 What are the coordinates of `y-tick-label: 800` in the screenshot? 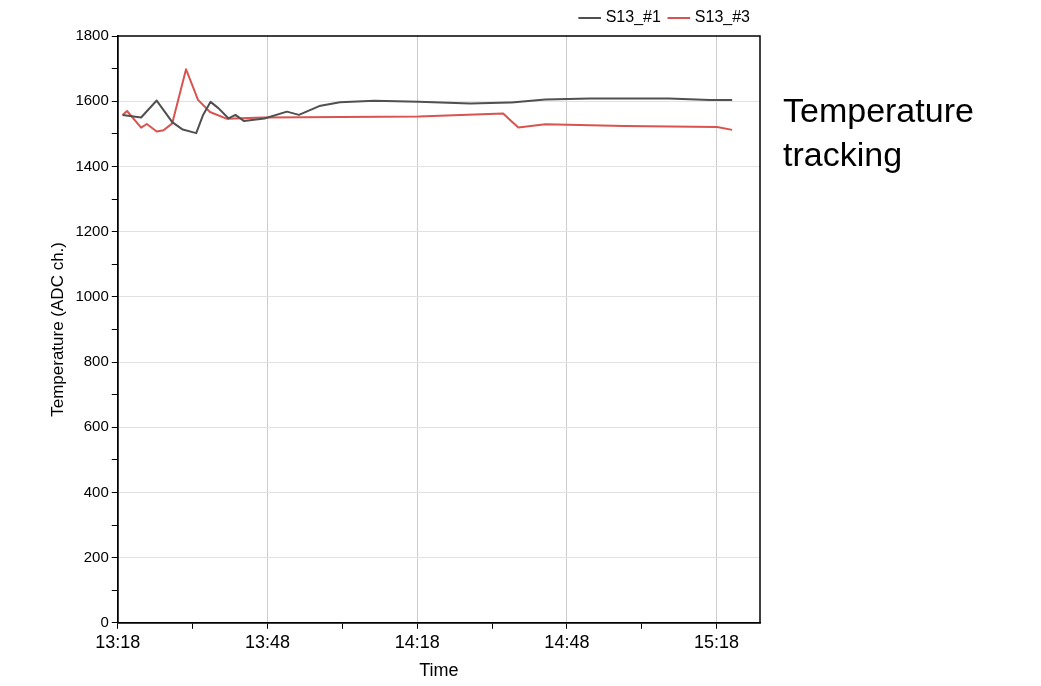 It's located at (96, 361).